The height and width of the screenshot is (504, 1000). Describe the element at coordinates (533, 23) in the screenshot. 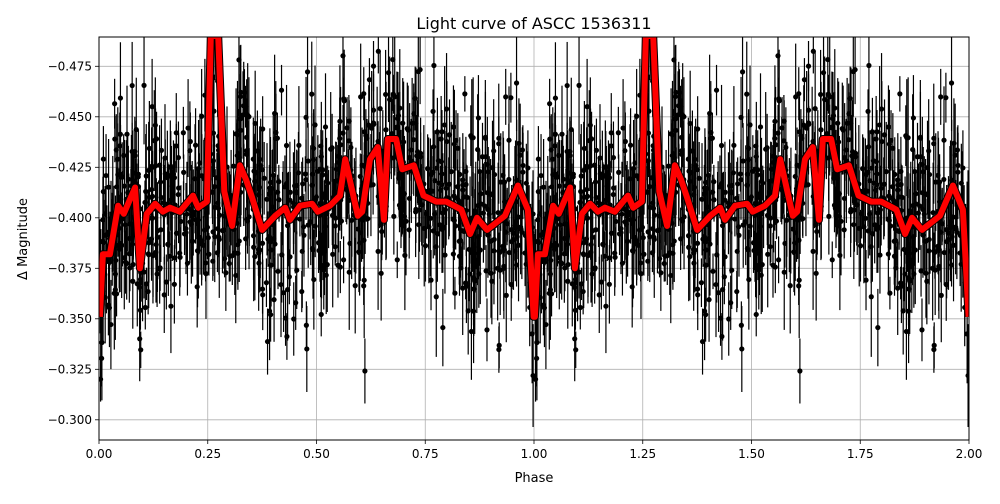

I see `chart-title: Light curve of ASCC 1536311` at that location.